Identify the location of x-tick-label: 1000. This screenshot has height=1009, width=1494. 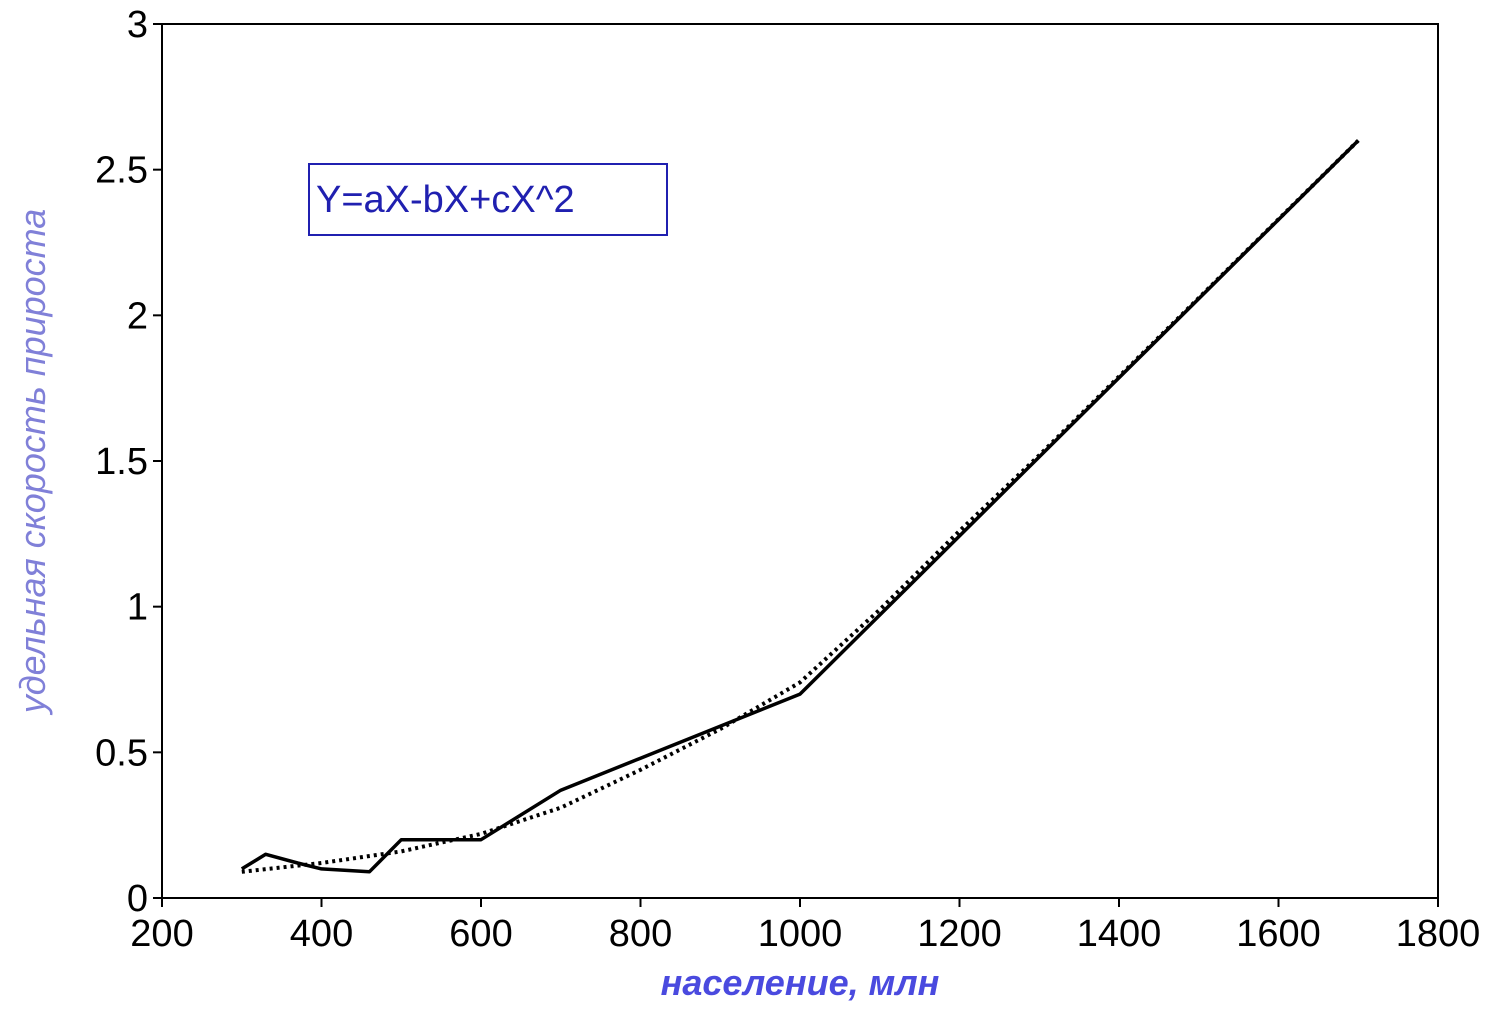
(800, 934).